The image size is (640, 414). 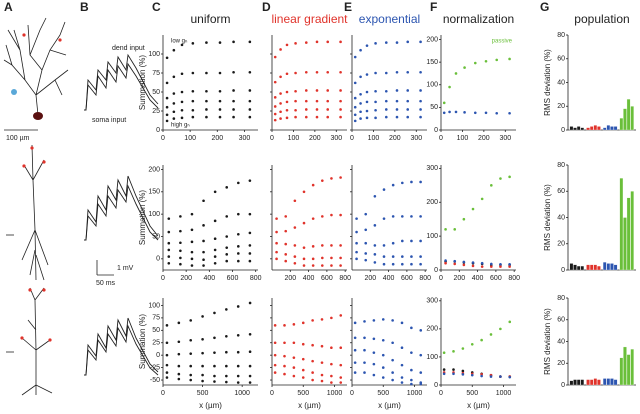 What do you see at coordinates (84, 7) in the screenshot?
I see `panel-letter: B` at bounding box center [84, 7].